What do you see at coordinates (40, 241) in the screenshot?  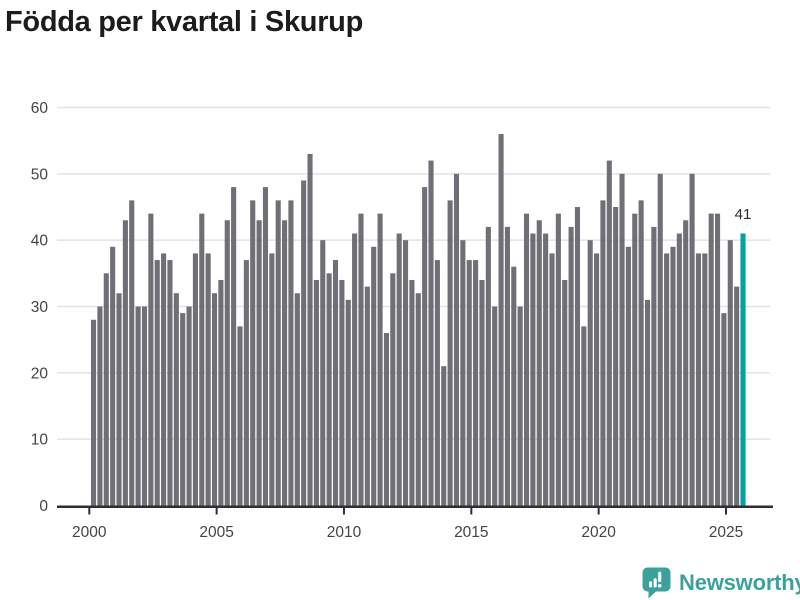 I see `y-tick-label: 40` at bounding box center [40, 241].